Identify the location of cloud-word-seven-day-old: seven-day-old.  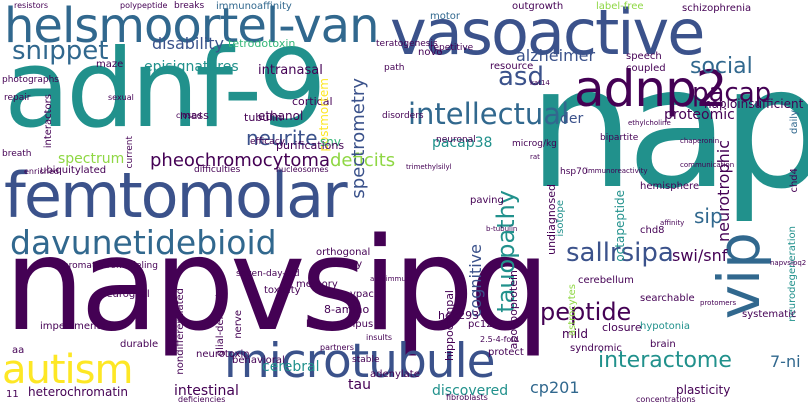
(268, 274).